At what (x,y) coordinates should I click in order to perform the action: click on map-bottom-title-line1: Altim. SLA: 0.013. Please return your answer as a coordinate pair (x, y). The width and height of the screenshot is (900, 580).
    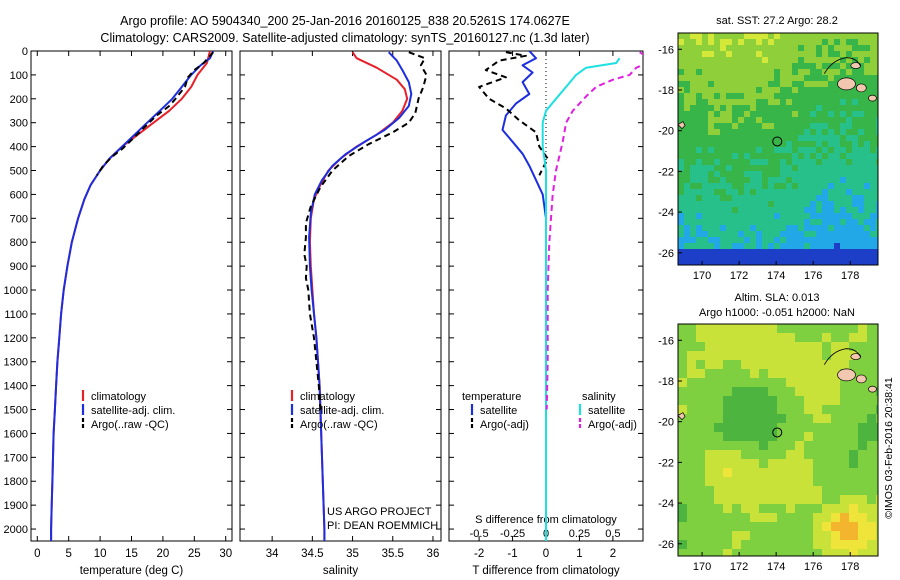
    Looking at the image, I should click on (777, 298).